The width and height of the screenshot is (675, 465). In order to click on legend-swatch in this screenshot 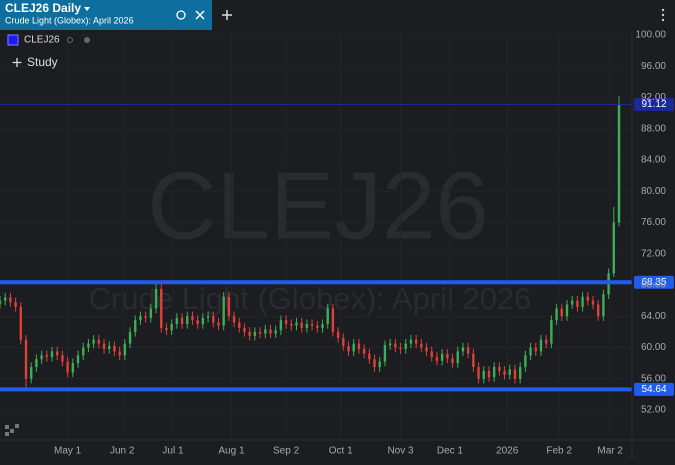, I will do `click(13, 40)`.